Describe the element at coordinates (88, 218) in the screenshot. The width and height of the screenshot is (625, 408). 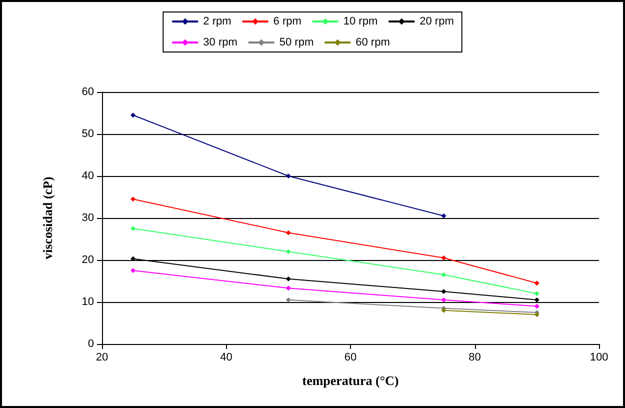
I see `y-tick-label: 30` at that location.